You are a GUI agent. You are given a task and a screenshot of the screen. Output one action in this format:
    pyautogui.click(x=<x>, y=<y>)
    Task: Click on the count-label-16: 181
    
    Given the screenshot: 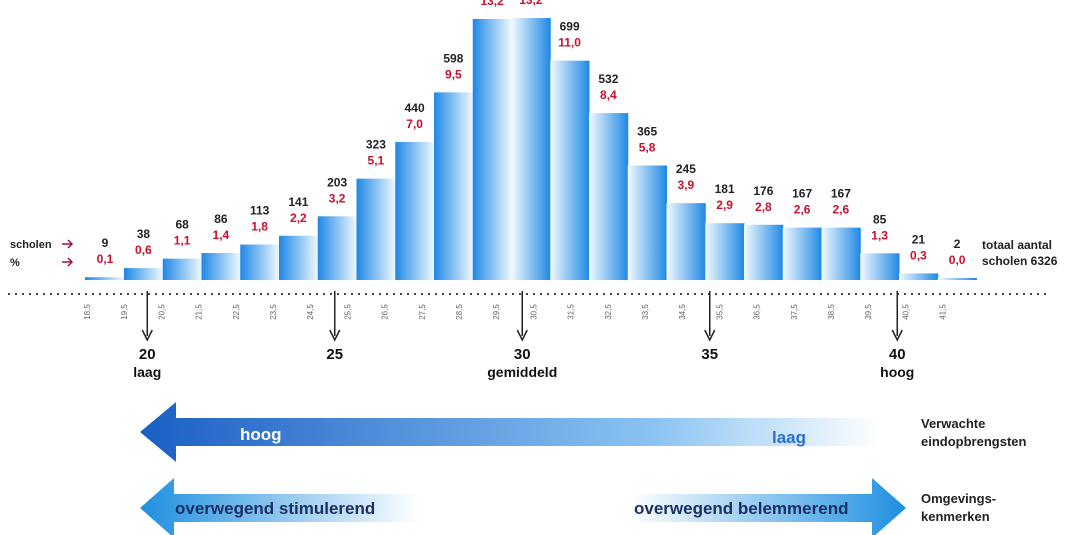 What is the action you would take?
    pyautogui.click(x=725, y=189)
    